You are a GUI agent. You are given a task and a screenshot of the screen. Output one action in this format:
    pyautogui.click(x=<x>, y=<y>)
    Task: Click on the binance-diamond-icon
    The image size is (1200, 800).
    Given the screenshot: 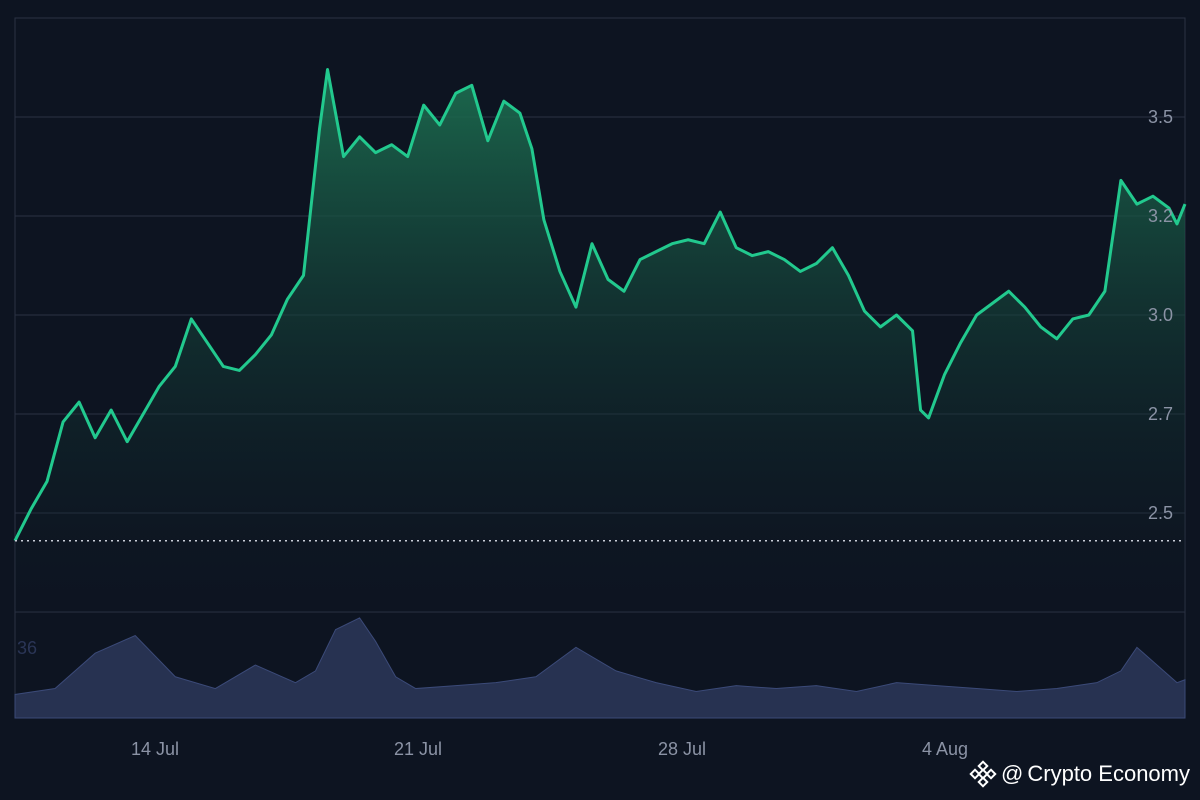 What is the action you would take?
    pyautogui.click(x=983, y=774)
    